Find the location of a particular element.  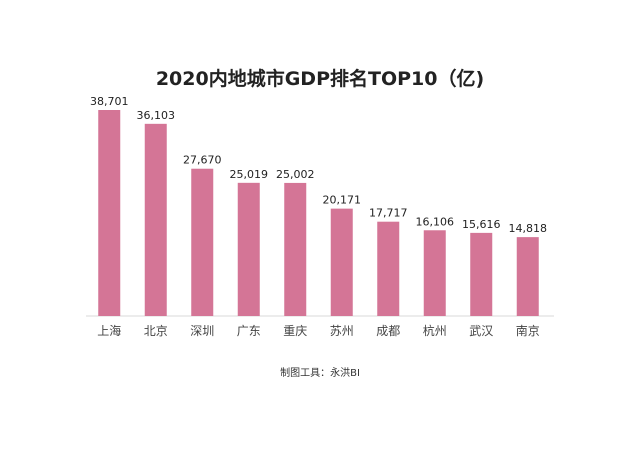

category-label: 杭州 is located at coordinates (435, 330).